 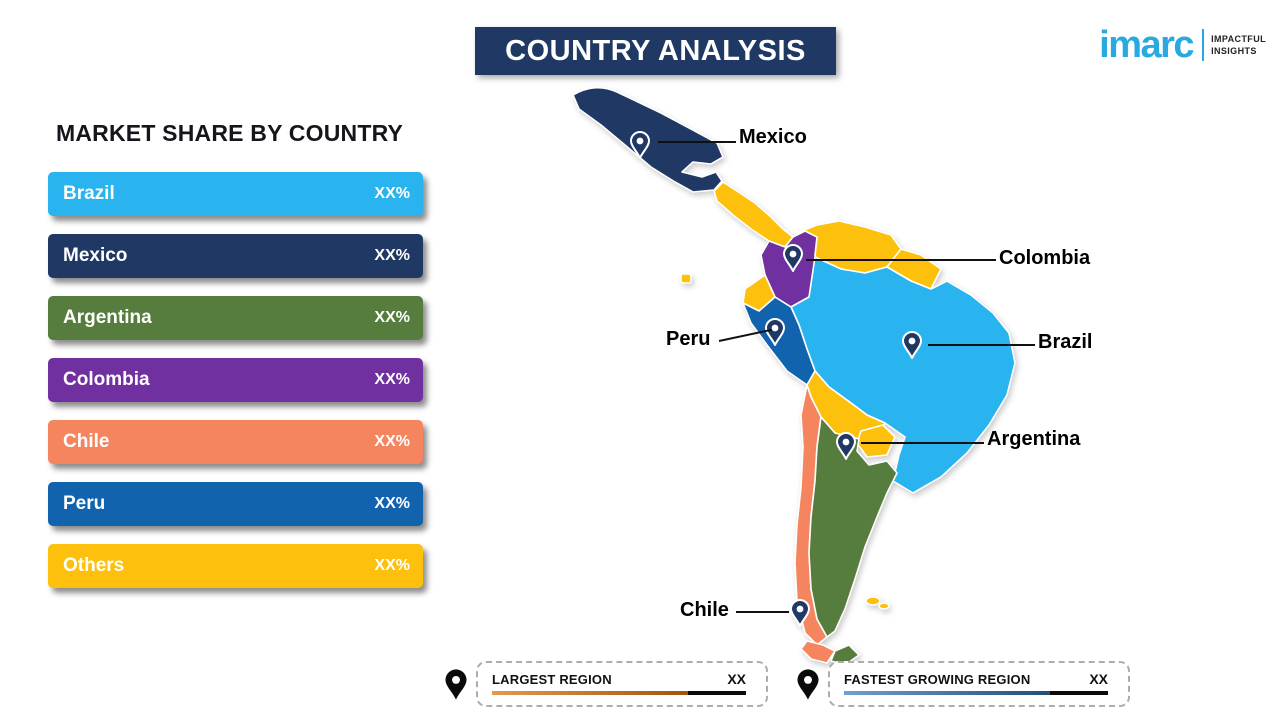 What do you see at coordinates (808, 684) in the screenshot?
I see `fastest-growing-pin-icon` at bounding box center [808, 684].